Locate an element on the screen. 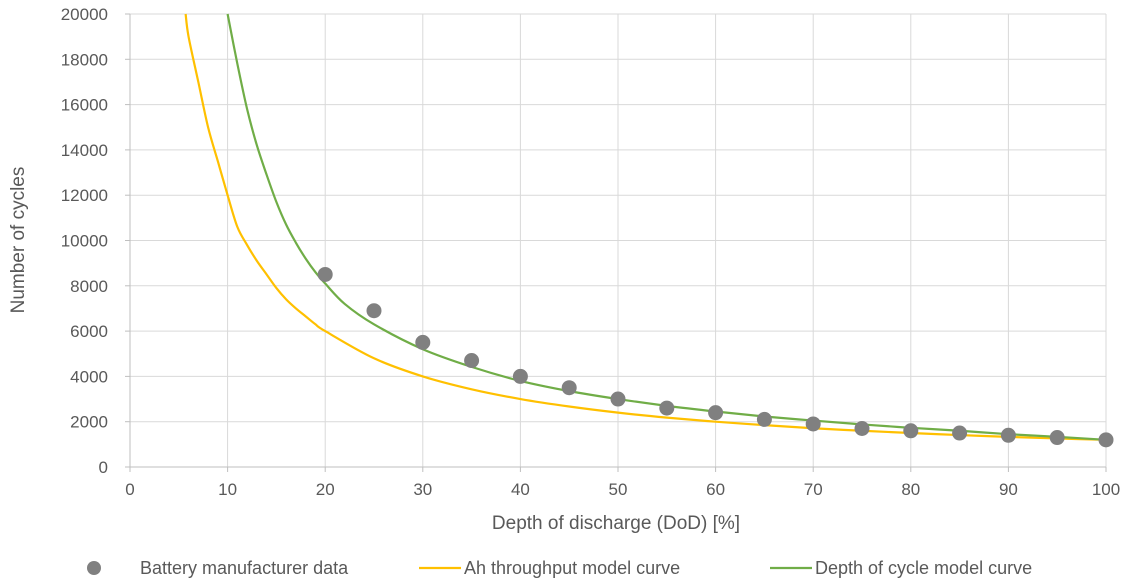 This screenshot has height=586, width=1128. x-tick-label: 100 is located at coordinates (1106, 489).